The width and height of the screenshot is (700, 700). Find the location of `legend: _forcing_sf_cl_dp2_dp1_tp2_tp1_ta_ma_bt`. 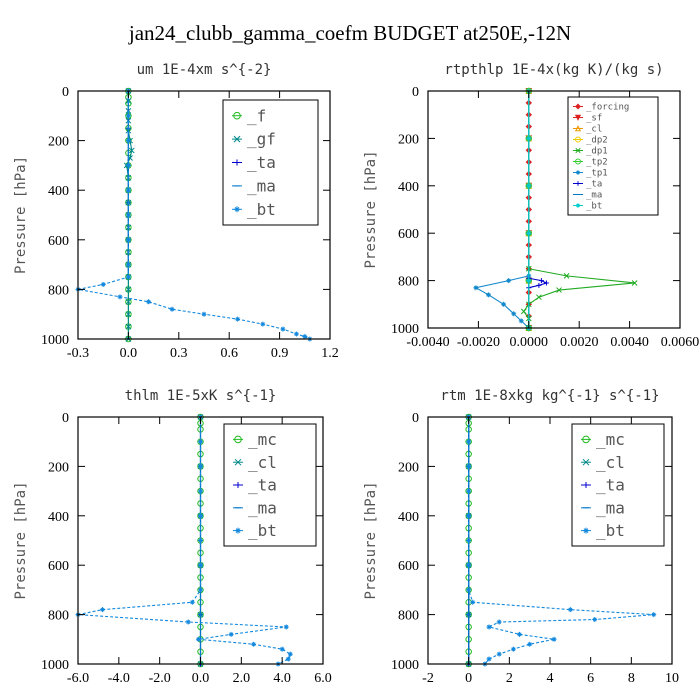

legend: _forcing_sf_cl_dp2_dp1_tp2_tp1_ta_ma_bt is located at coordinates (613, 156).